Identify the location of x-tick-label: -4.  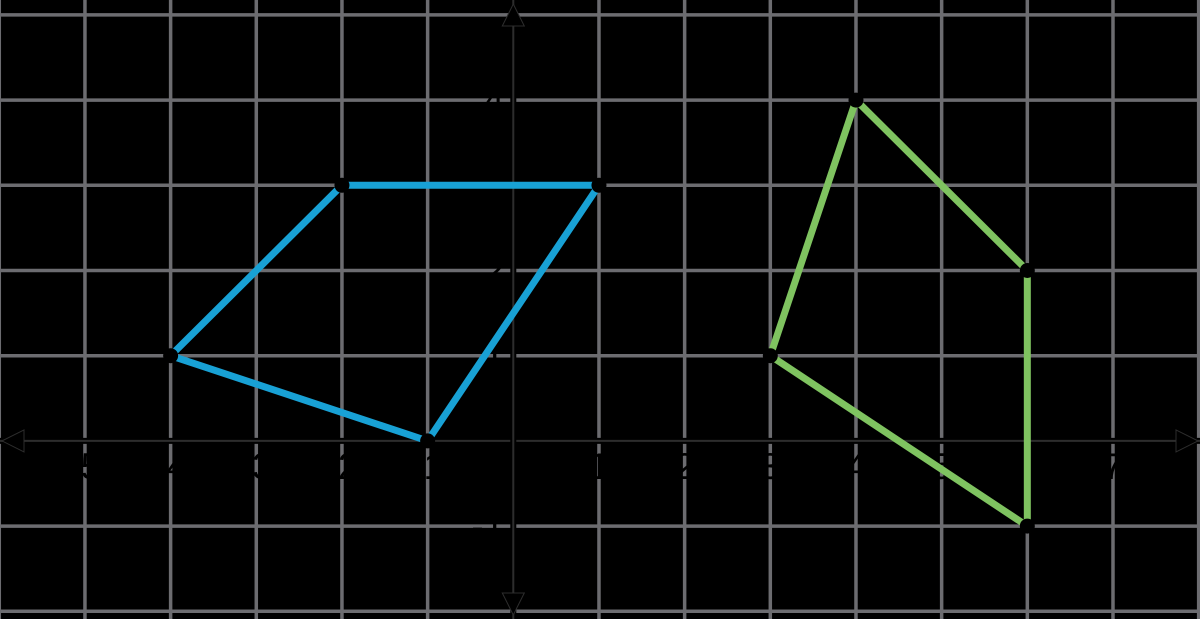
(170, 466).